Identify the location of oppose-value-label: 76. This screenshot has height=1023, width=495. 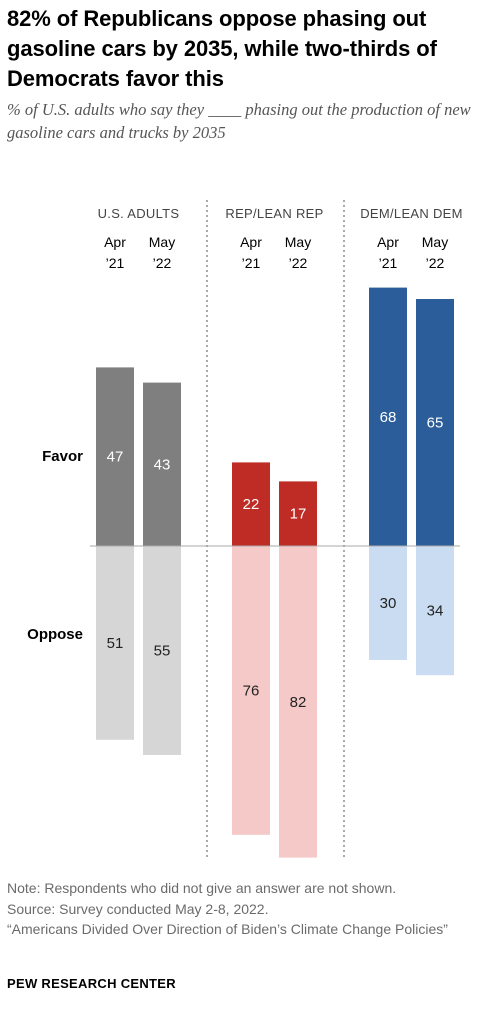
(251, 690).